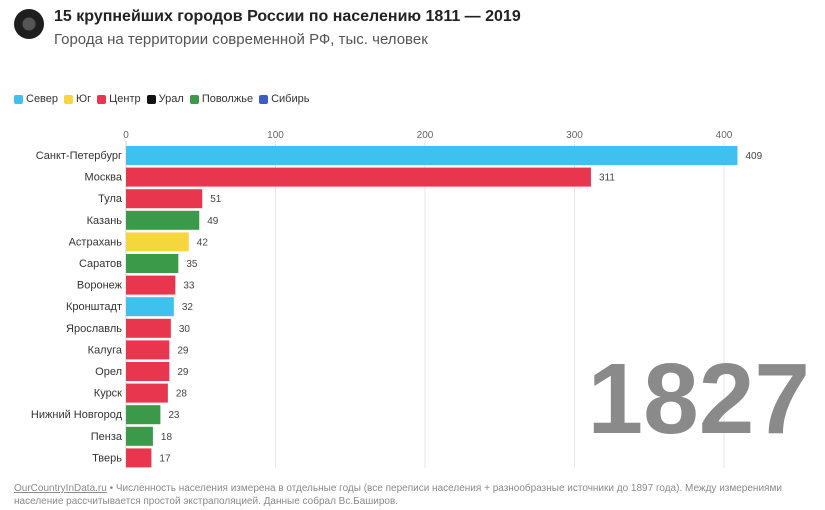 Image resolution: width=825 pixels, height=510 pixels. Describe the element at coordinates (192, 264) in the screenshot. I see `value-label: 35` at that location.